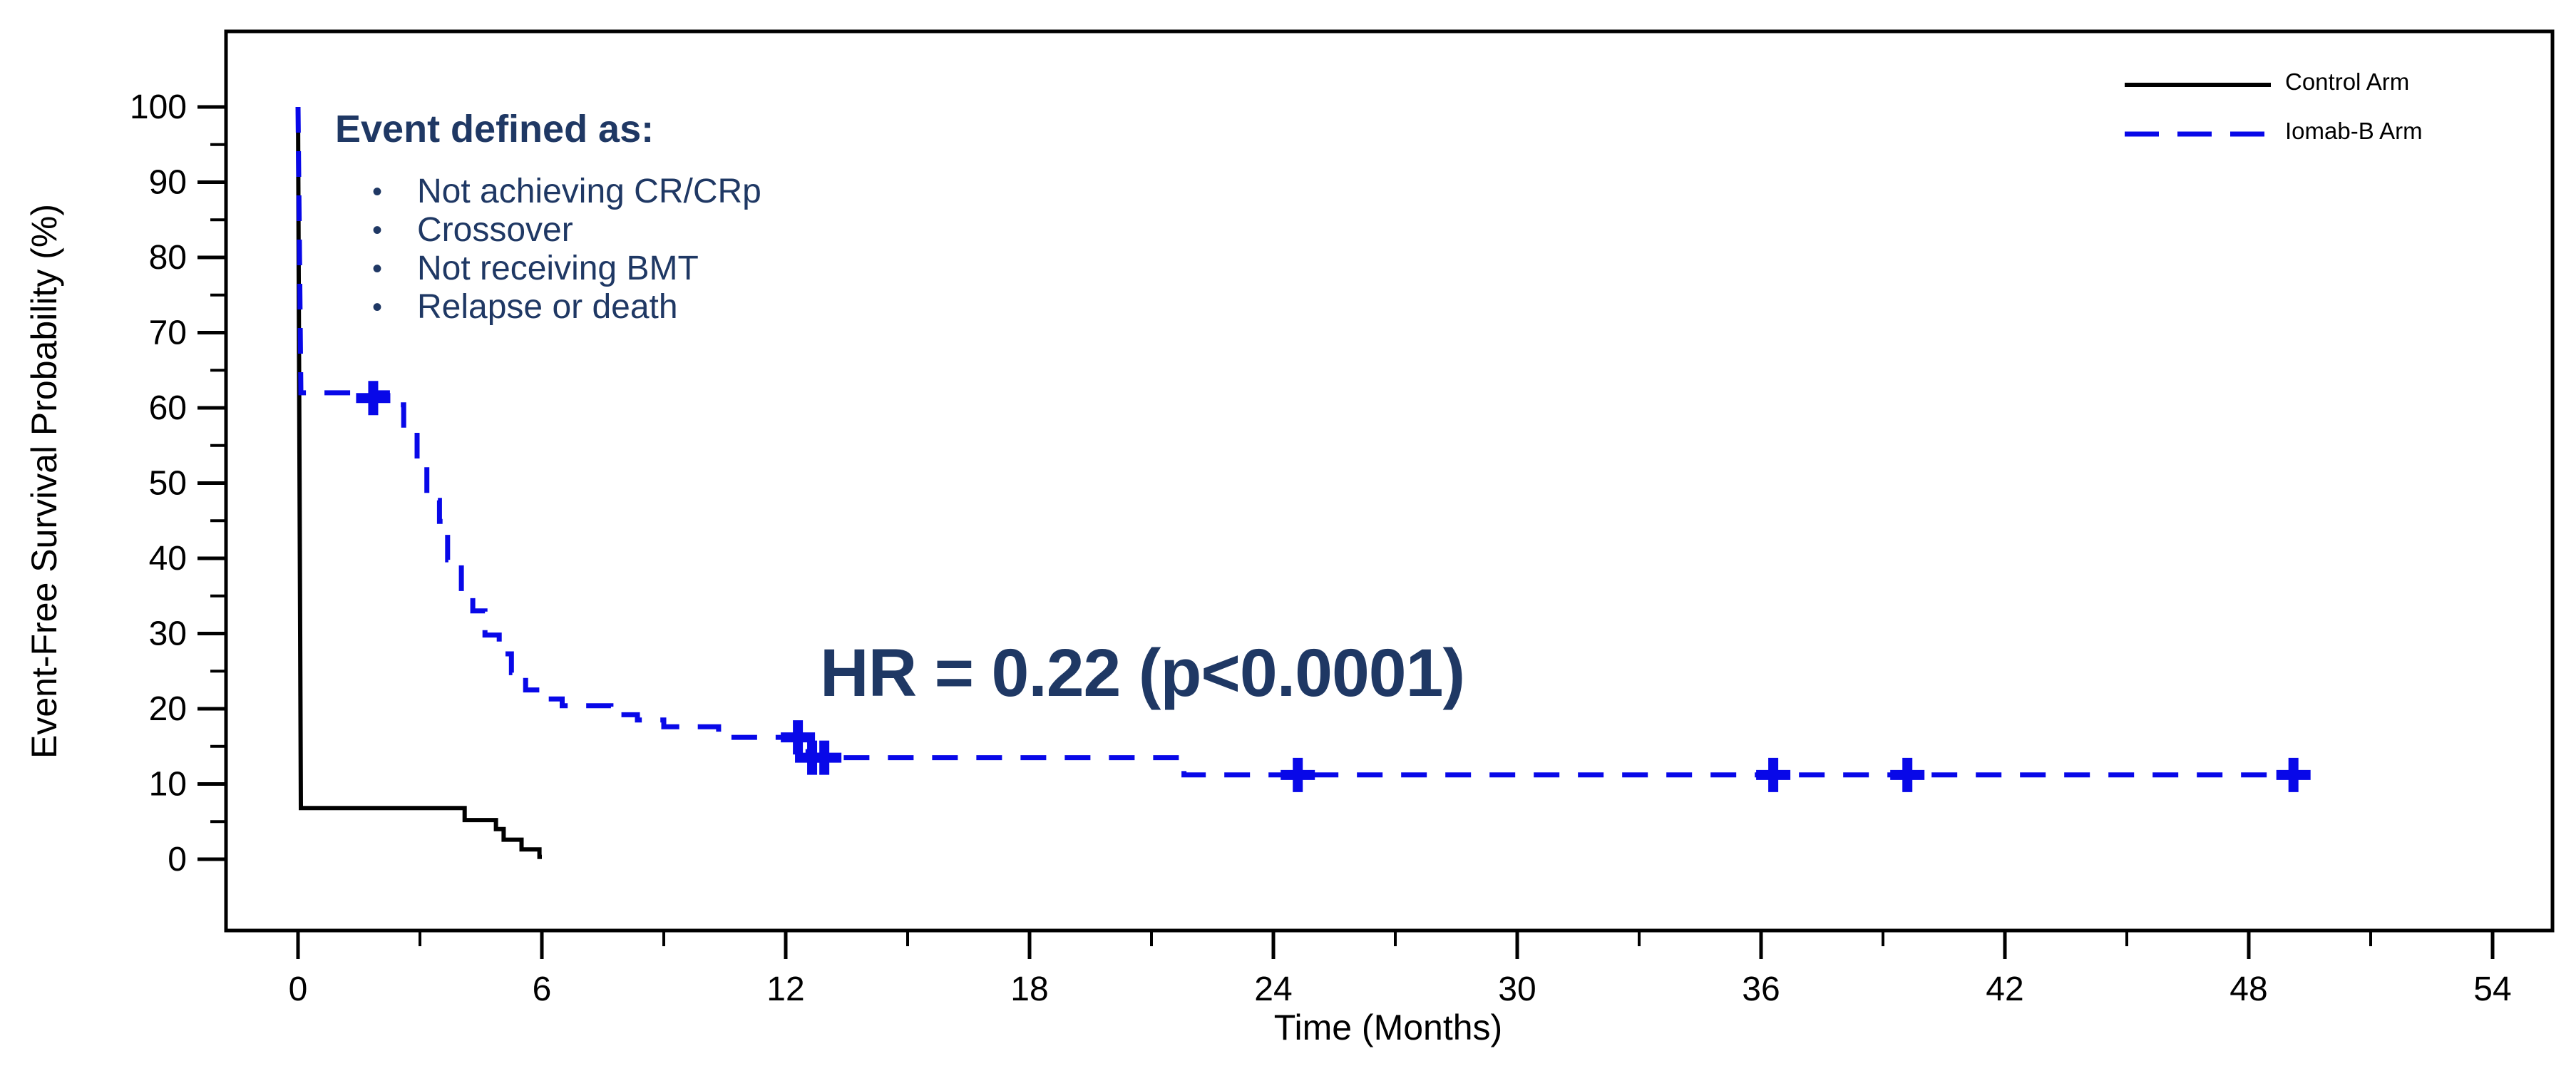  Describe the element at coordinates (584, 192) in the screenshot. I see `event-bullet: Not achieving CR/CRp` at that location.